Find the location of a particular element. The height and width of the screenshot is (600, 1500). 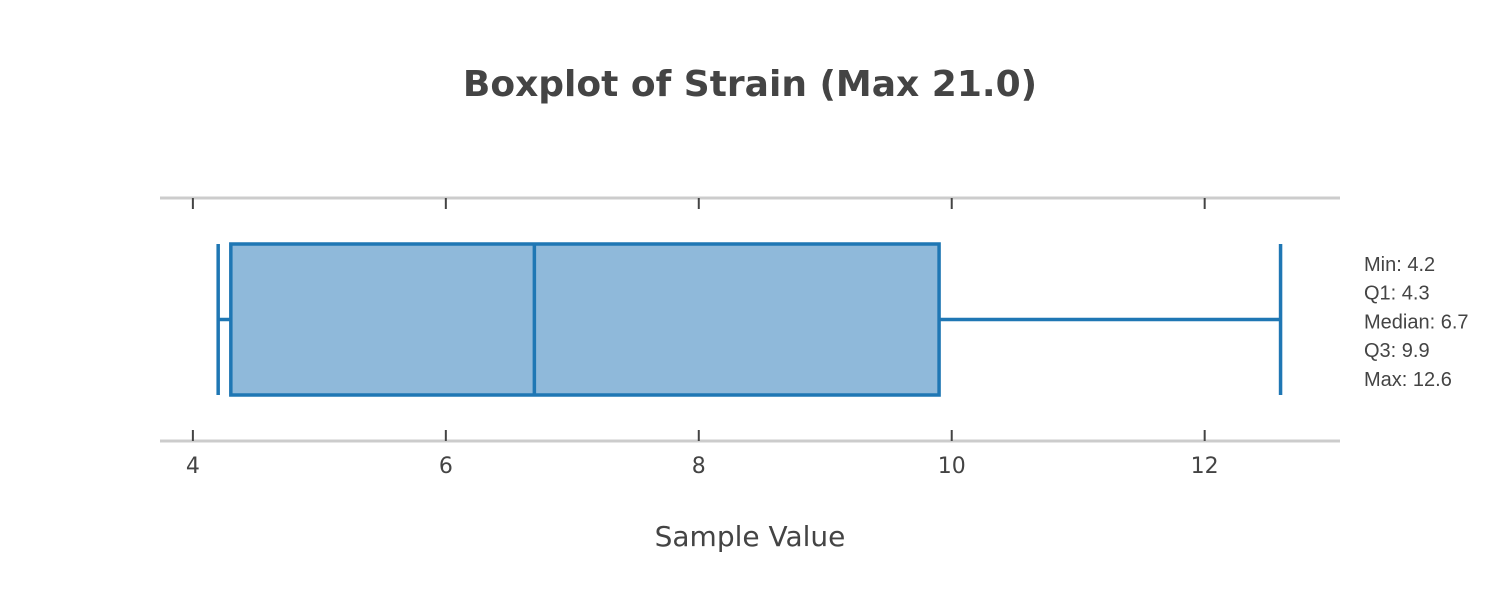

x-axis-title: Sample Value is located at coordinates (750, 536).